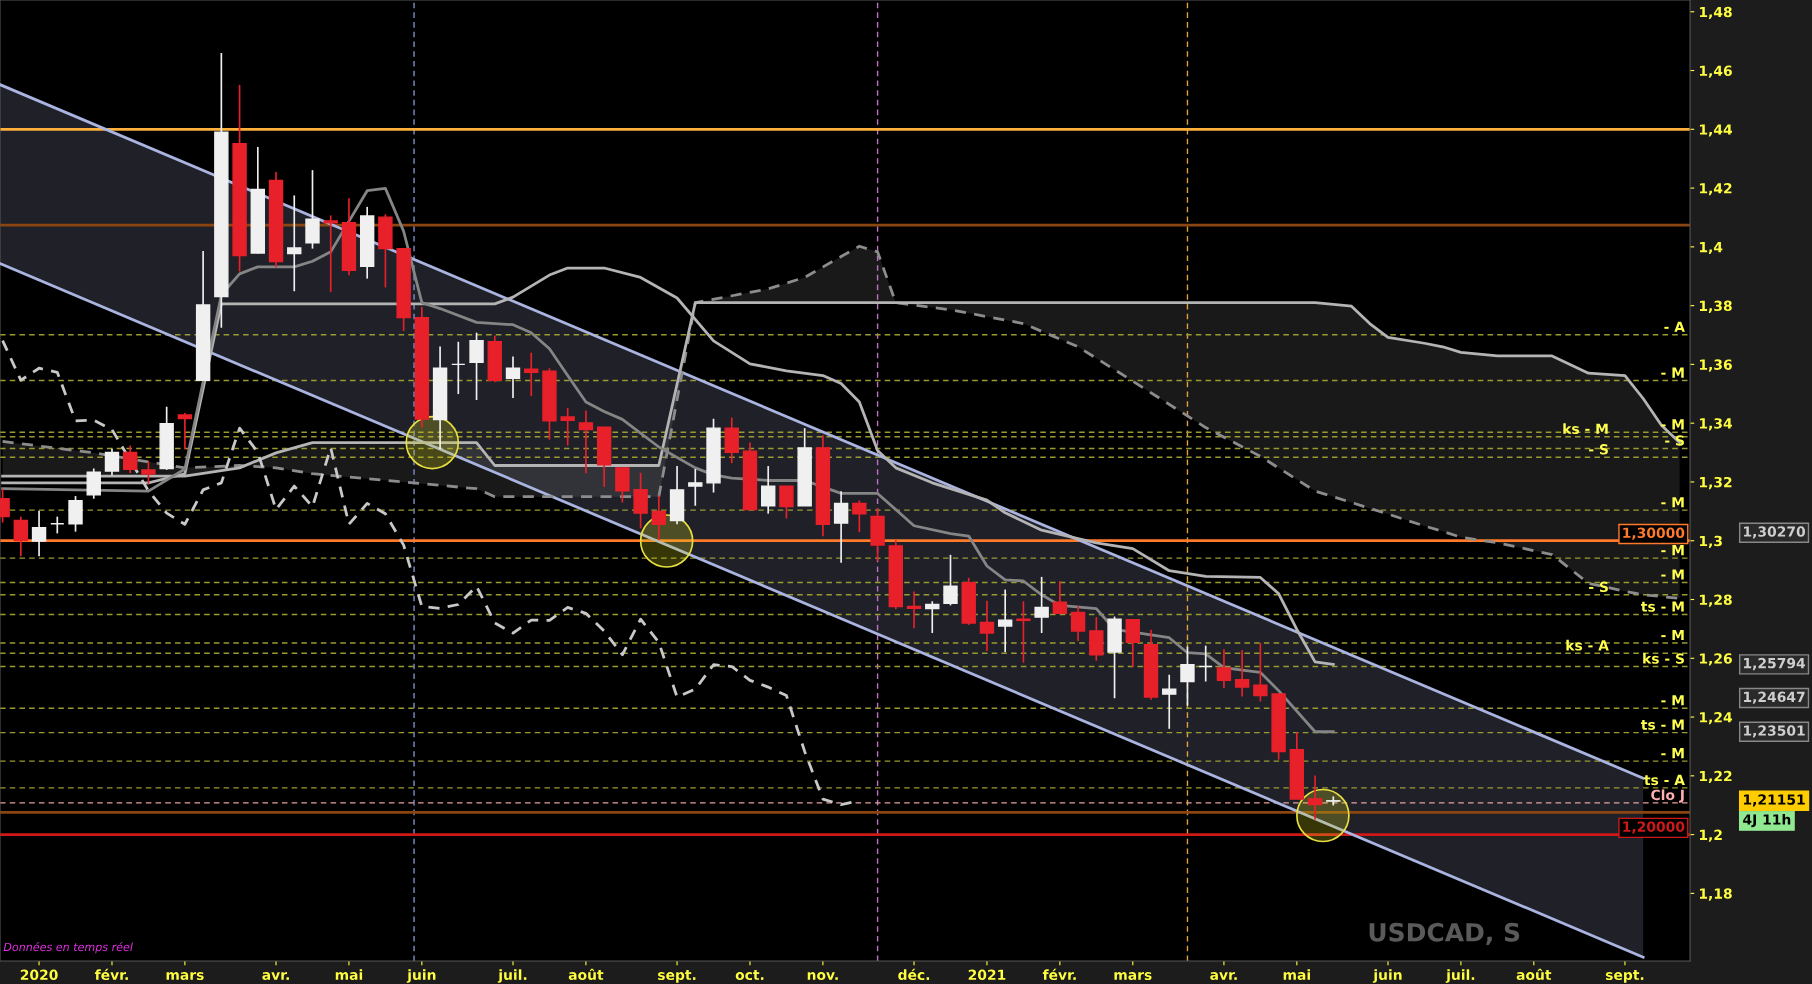 The height and width of the screenshot is (984, 1812). I want to click on y-tick-label: 1,44, so click(1716, 130).